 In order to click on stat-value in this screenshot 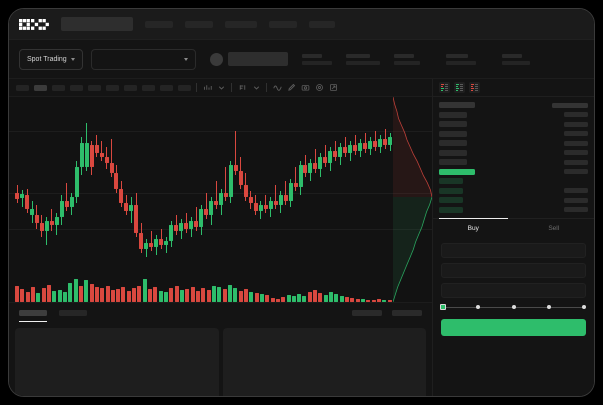, I will do `click(460, 62)`.